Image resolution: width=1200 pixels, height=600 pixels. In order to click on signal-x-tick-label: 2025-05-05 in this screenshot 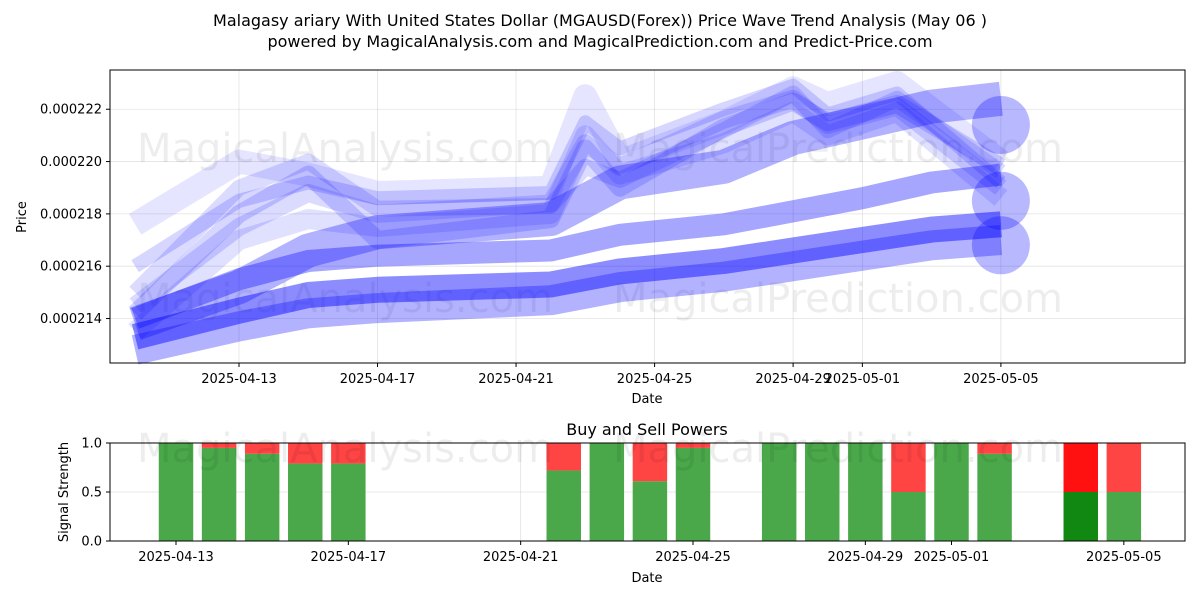, I will do `click(1124, 557)`.